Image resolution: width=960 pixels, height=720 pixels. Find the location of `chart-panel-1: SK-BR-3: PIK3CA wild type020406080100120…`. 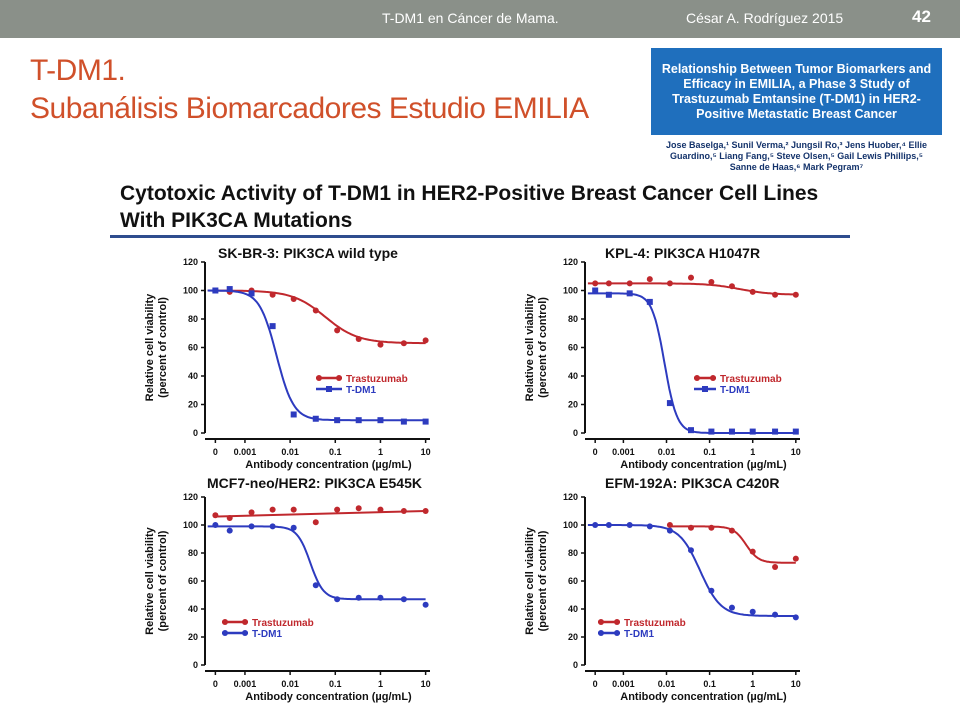

chart-panel-1: SK-BR-3: PIK3CA wild type020406080100120… is located at coordinates (287, 358).